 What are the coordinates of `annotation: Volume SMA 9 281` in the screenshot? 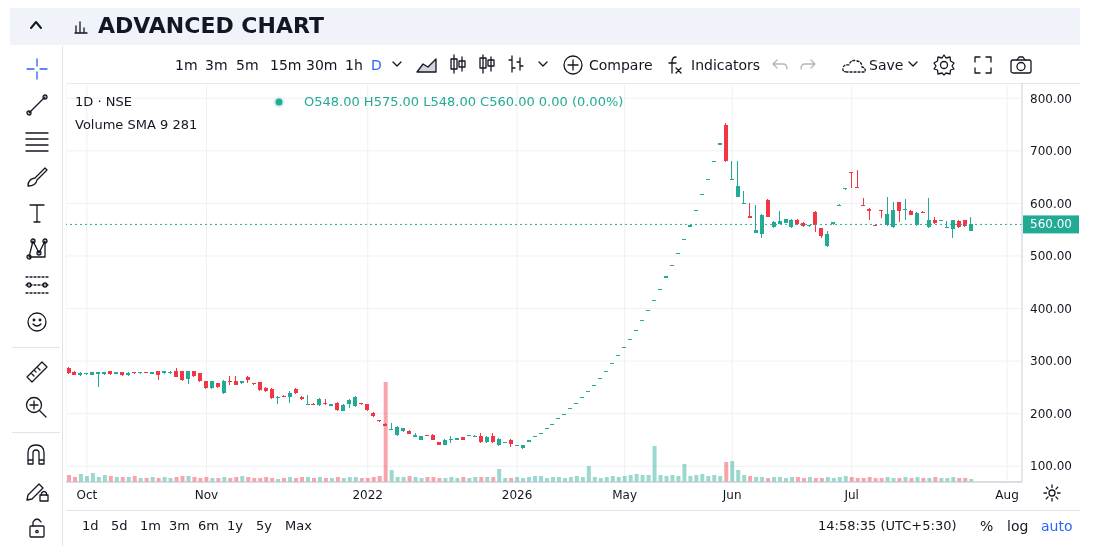 It's located at (136, 125).